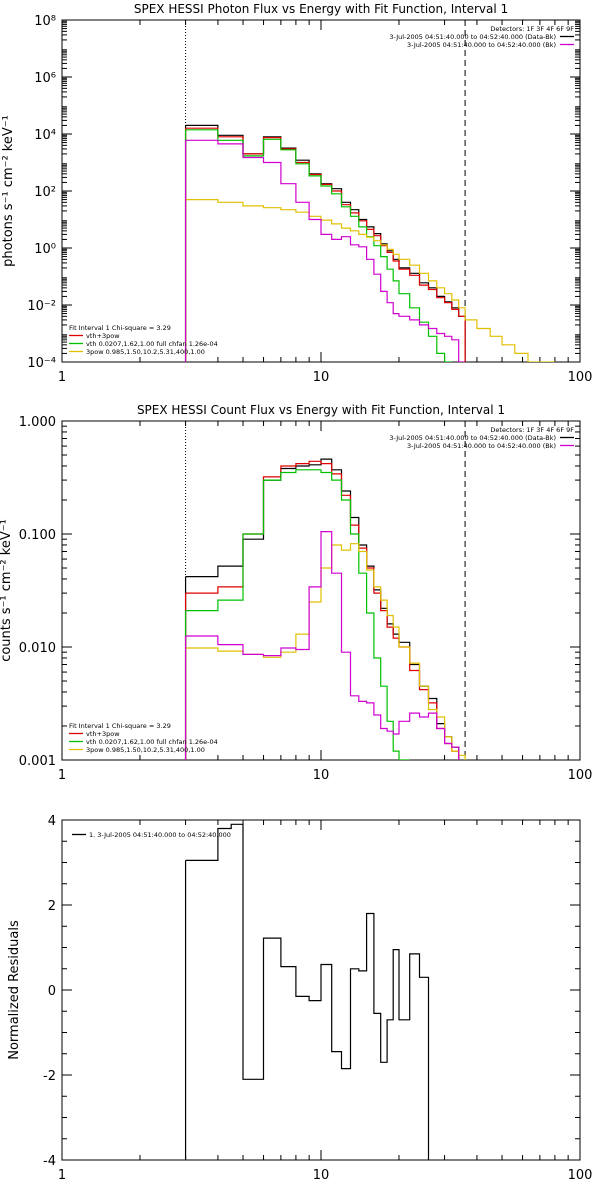  What do you see at coordinates (14, 990) in the screenshot?
I see `y-axis-label: Normalized Residuals` at bounding box center [14, 990].